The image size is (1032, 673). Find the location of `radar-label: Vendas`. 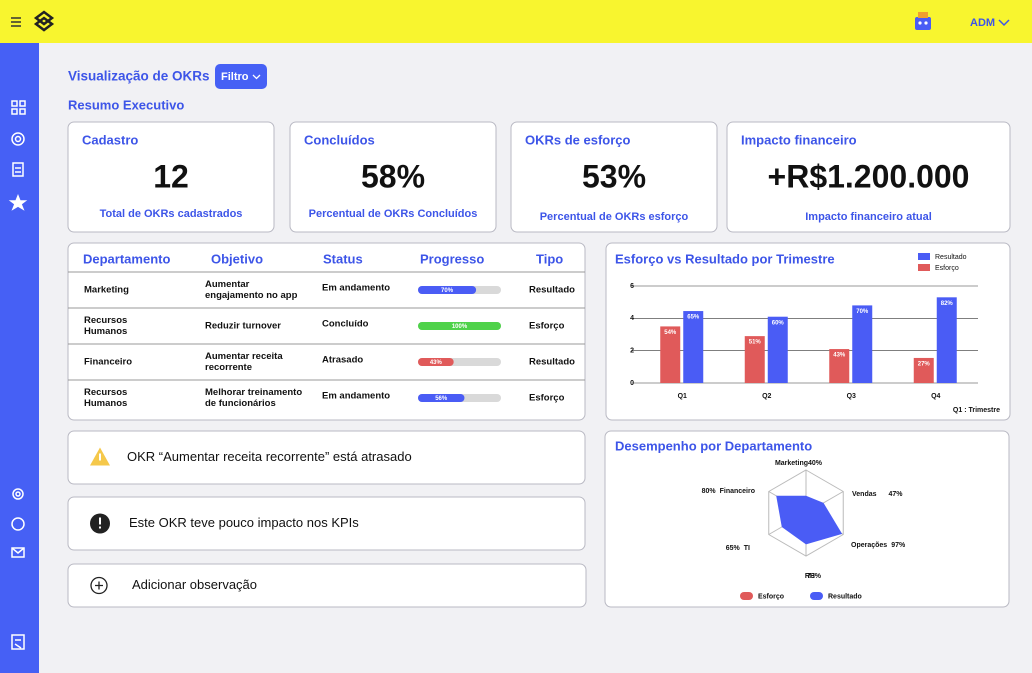

radar-label: Vendas is located at coordinates (864, 494).